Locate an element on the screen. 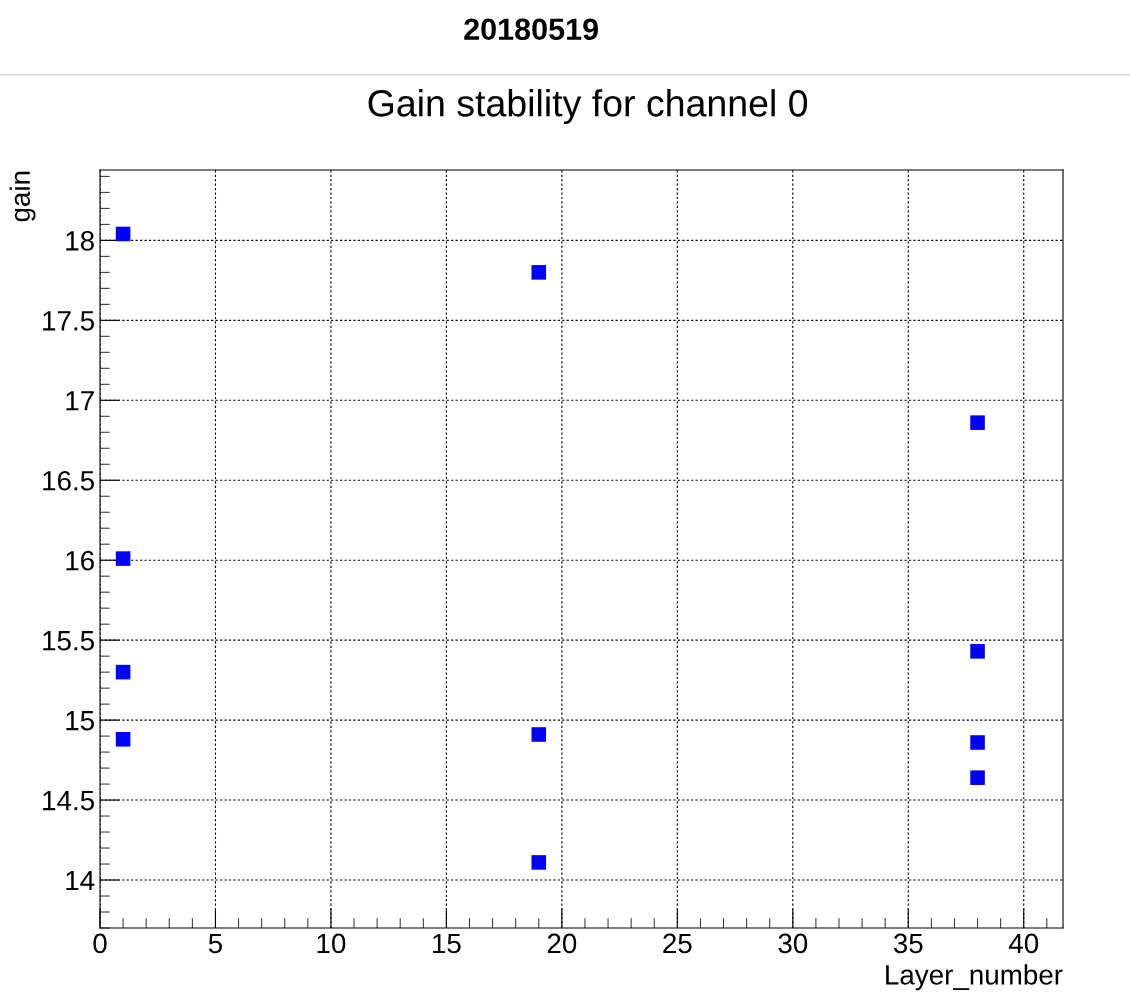 This screenshot has height=996, width=1130. y-tick-label: 17.5 is located at coordinates (68, 321).